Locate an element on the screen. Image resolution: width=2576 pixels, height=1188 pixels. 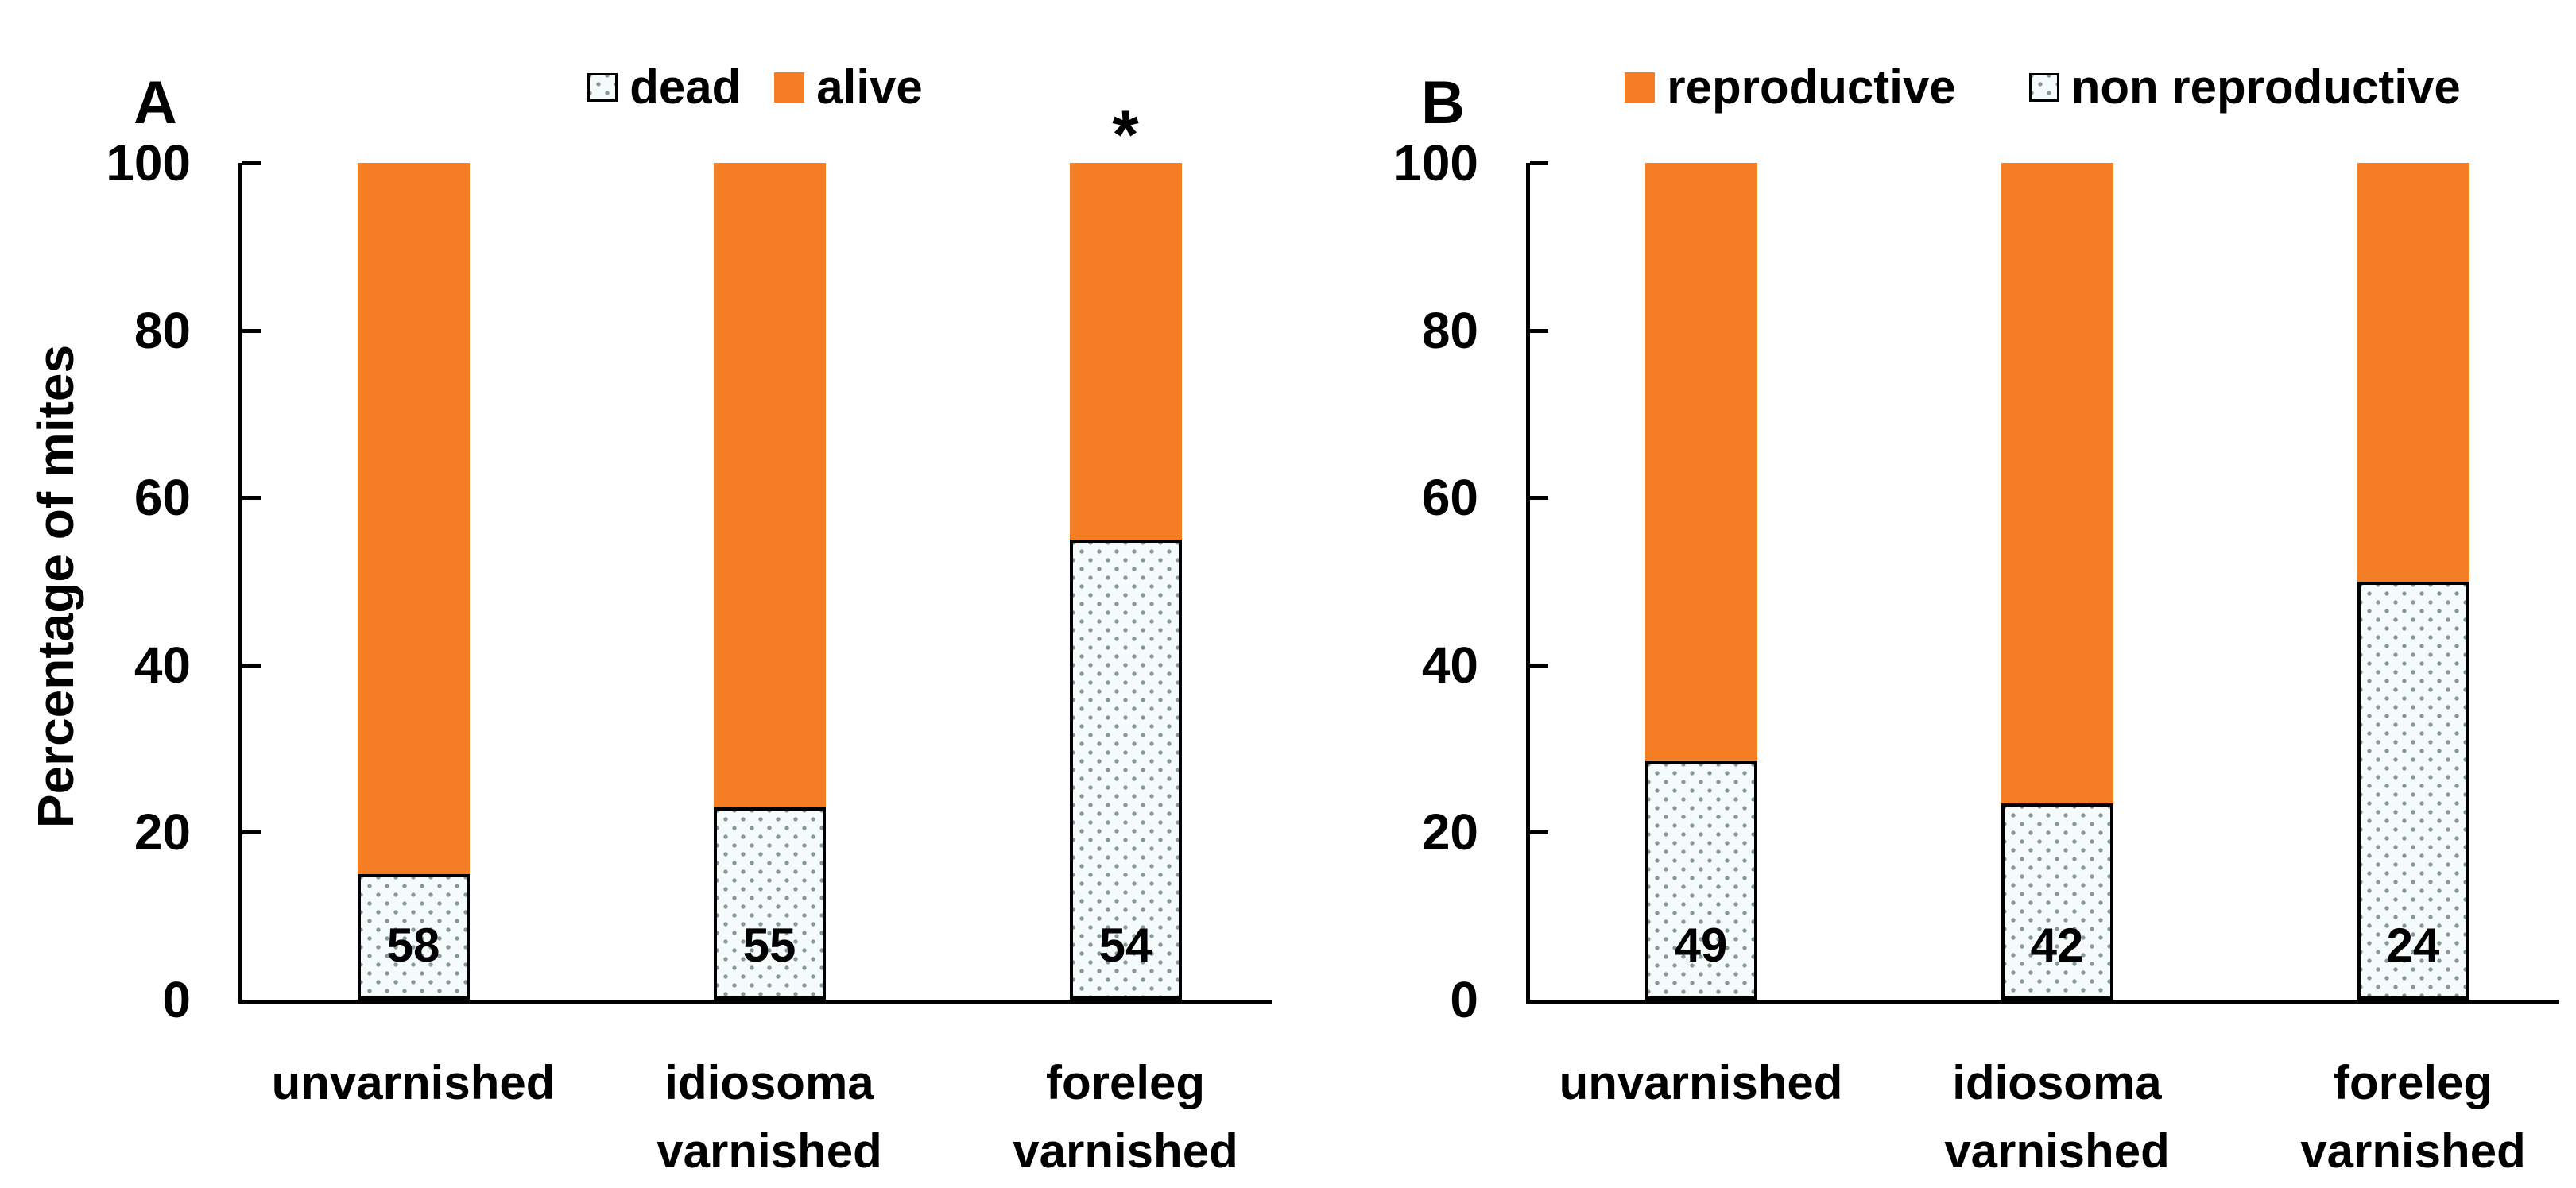
legend-label-reproductive: reproductive is located at coordinates (1811, 87).